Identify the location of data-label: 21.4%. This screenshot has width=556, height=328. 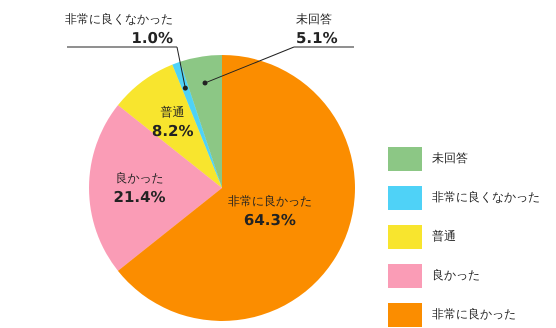
(140, 197).